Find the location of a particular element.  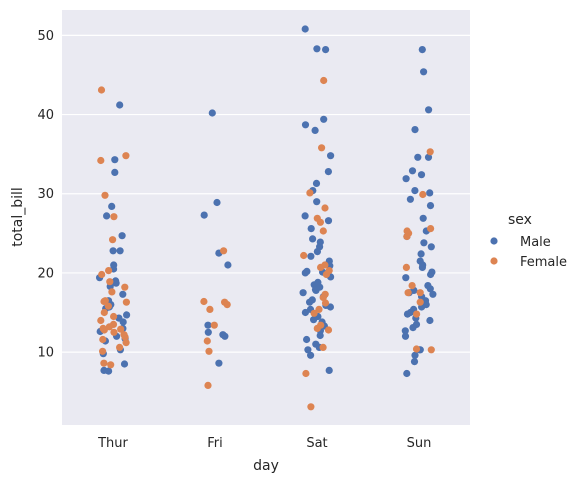

x-axis-label: day is located at coordinates (266, 466).